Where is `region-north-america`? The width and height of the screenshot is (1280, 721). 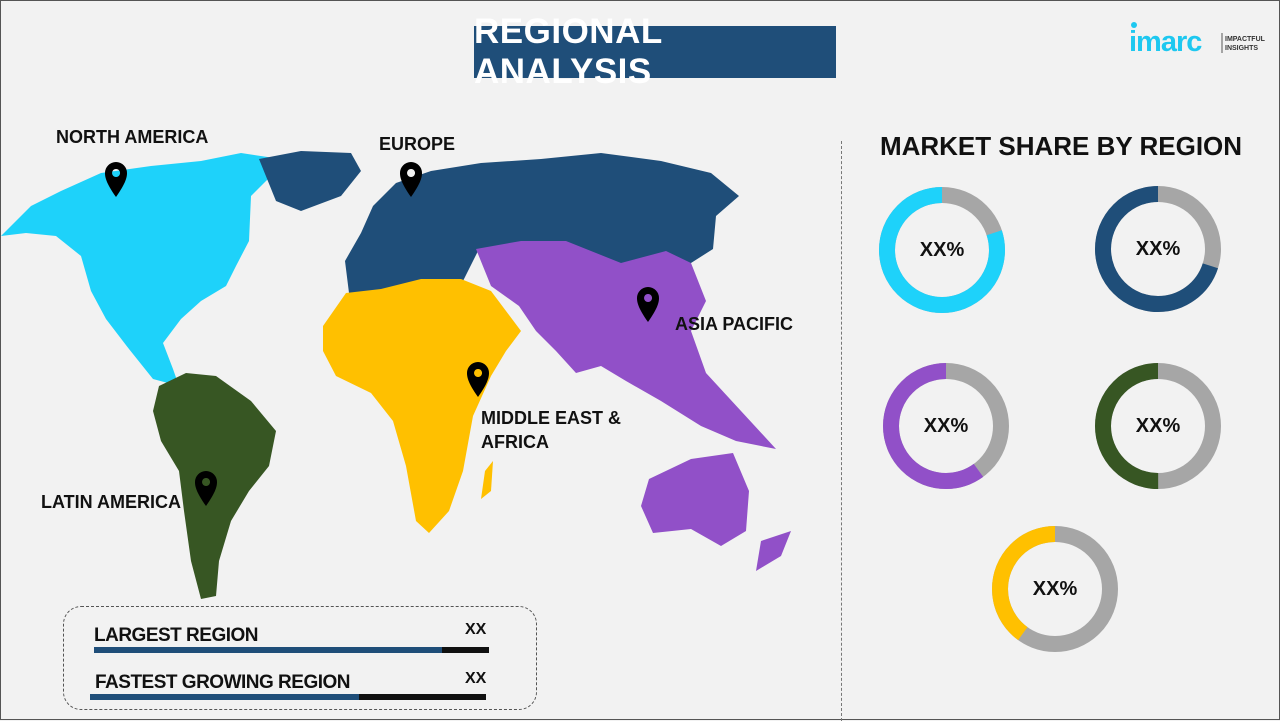
region-north-america is located at coordinates (141, 269).